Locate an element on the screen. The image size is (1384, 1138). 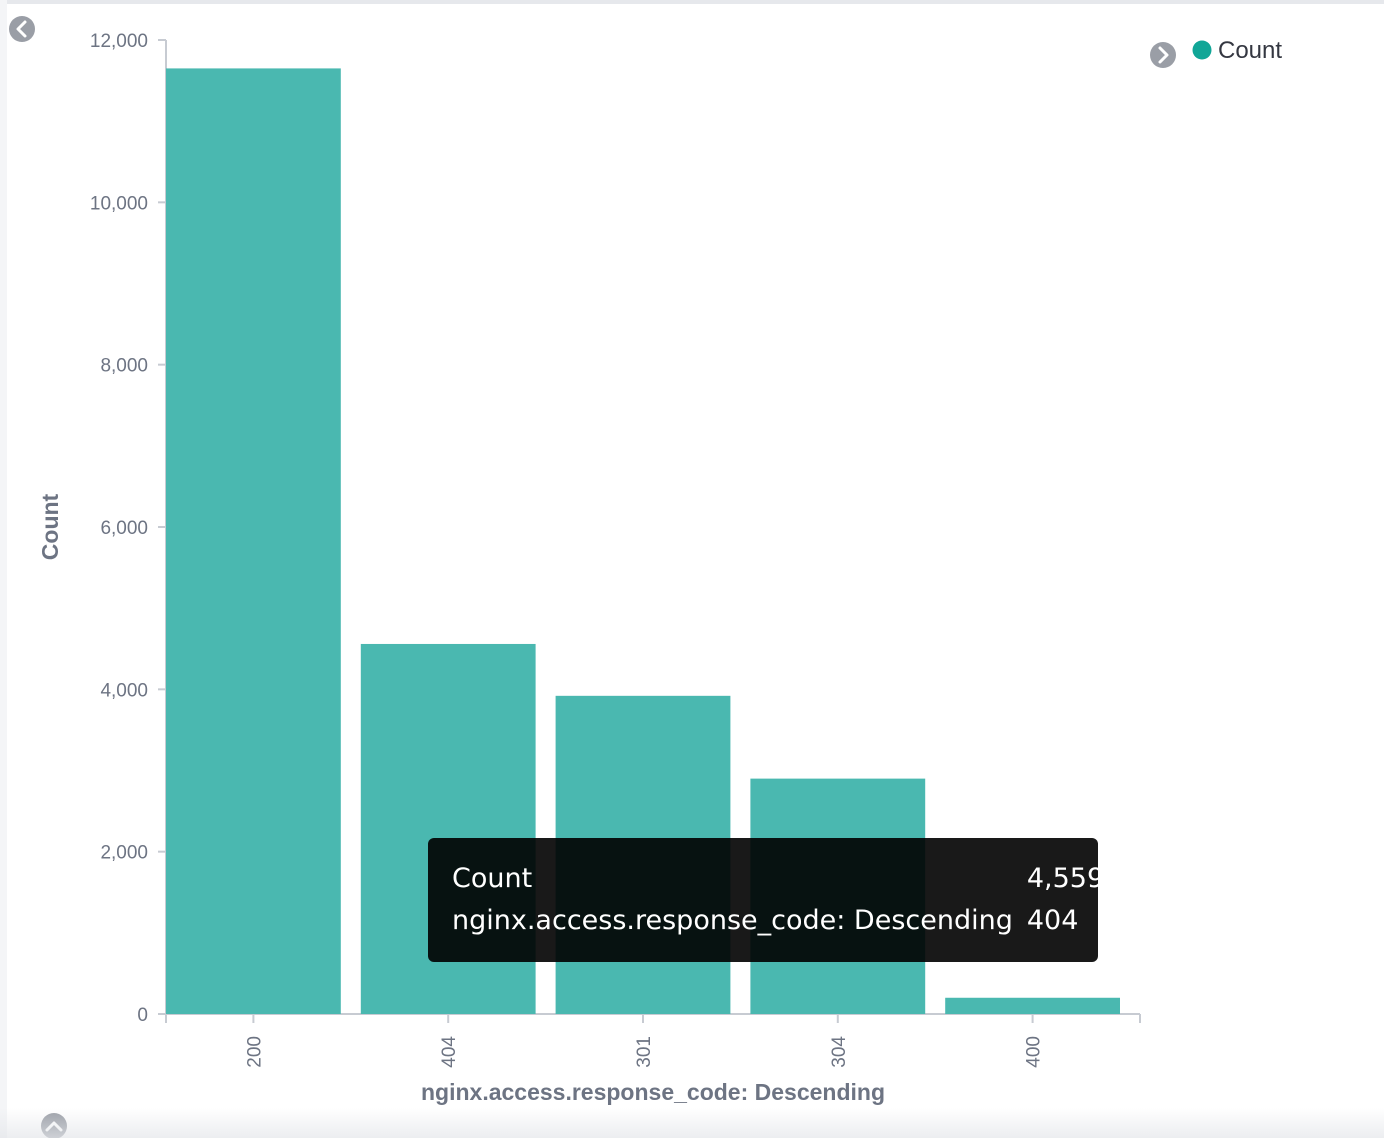
legend-swatch is located at coordinates (1202, 50).